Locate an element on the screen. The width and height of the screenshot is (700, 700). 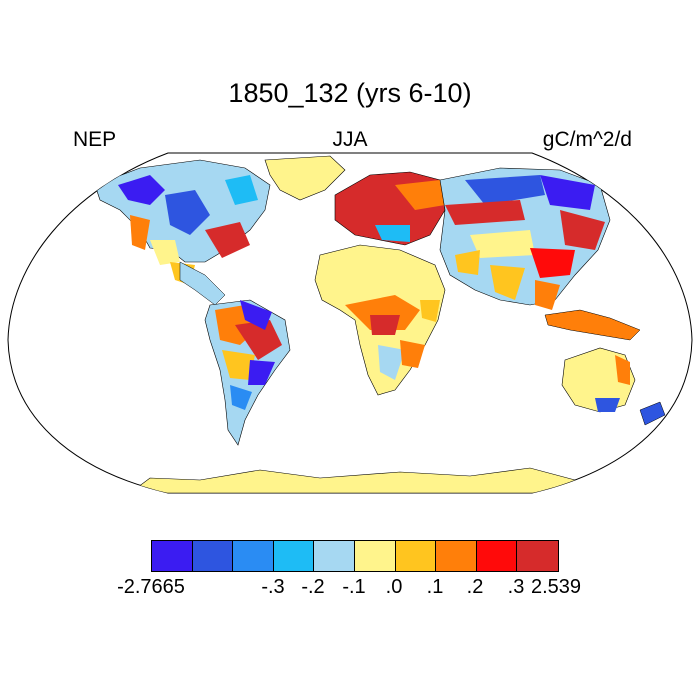
colorbar-tick-2: -.2 is located at coordinates (313, 587).